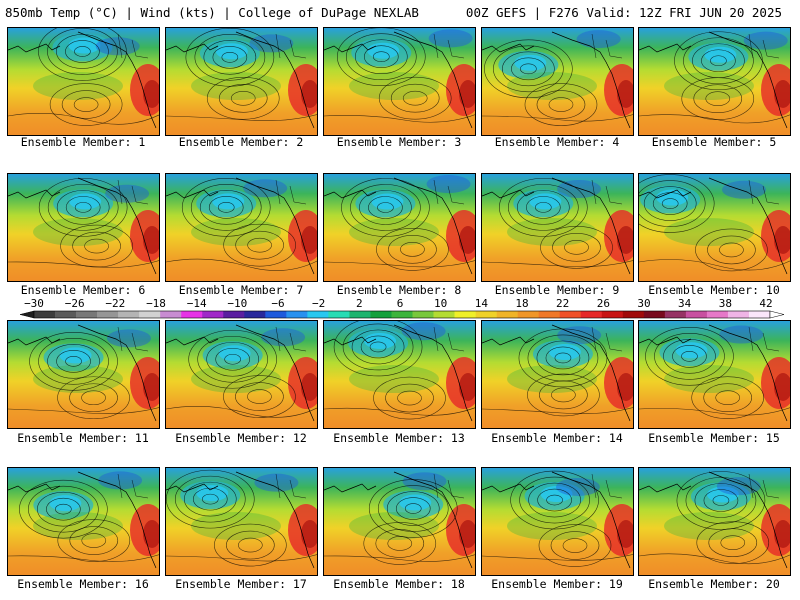  I want to click on colorbar-tick-label: 38, so click(725, 303).